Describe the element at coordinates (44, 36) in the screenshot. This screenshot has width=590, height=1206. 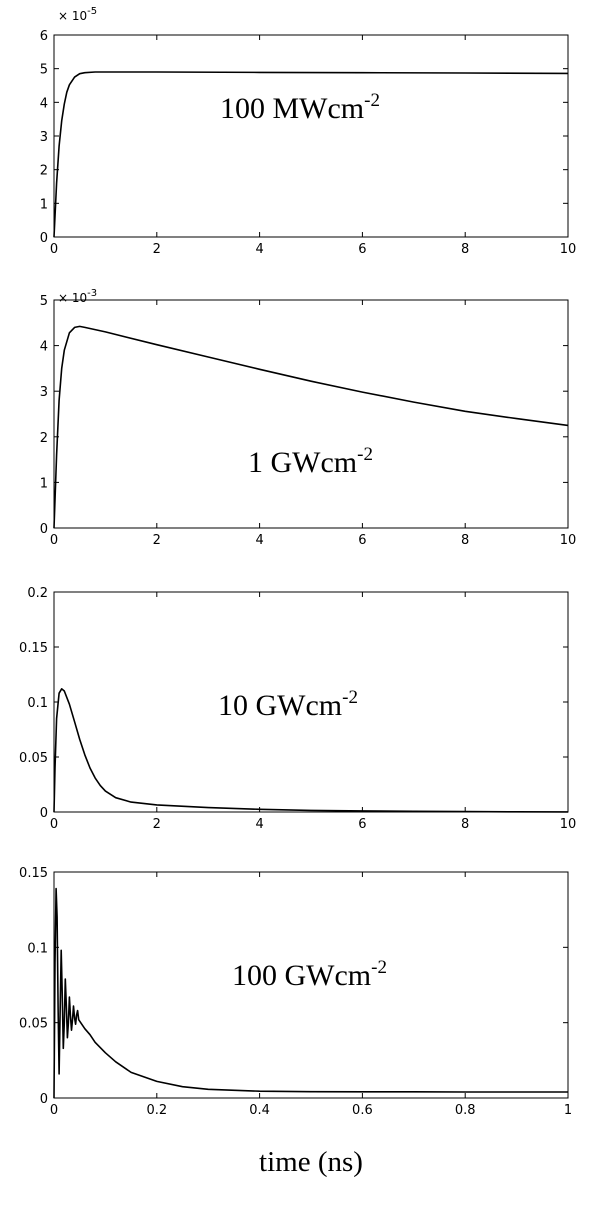
I see `y-tick-label: 6` at that location.